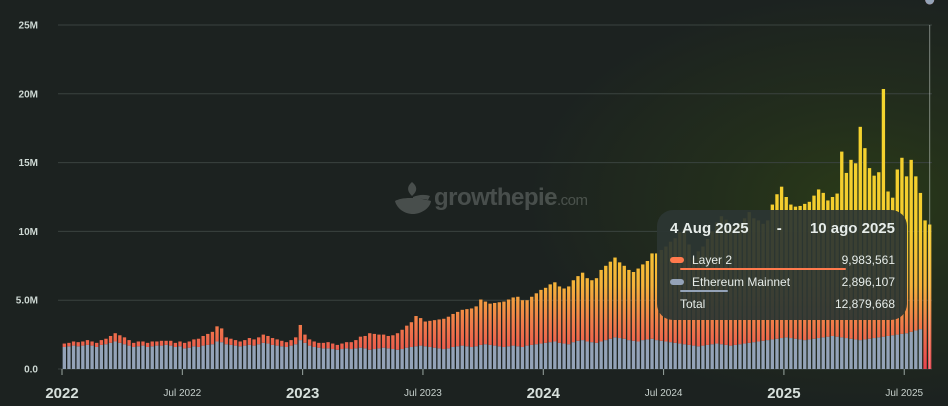 This screenshot has height=406, width=948. Describe the element at coordinates (27, 198) in the screenshot. I see `y-axis: 0.0 5.0M 10M 15M 20M 25M` at that location.